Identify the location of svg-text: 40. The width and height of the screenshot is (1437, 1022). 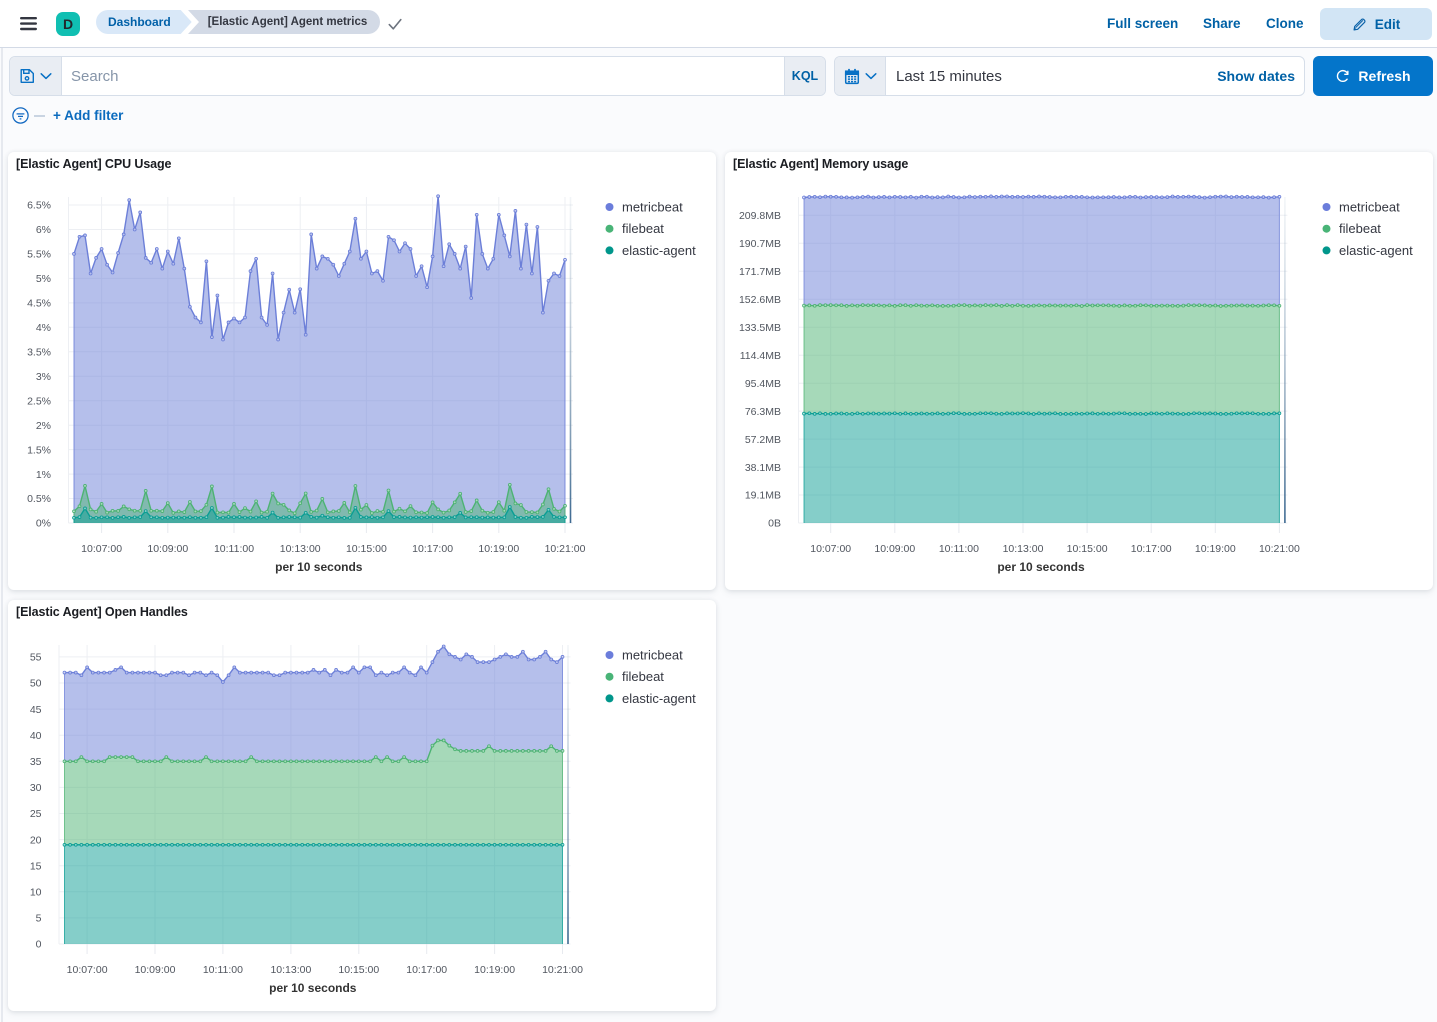
(36, 736).